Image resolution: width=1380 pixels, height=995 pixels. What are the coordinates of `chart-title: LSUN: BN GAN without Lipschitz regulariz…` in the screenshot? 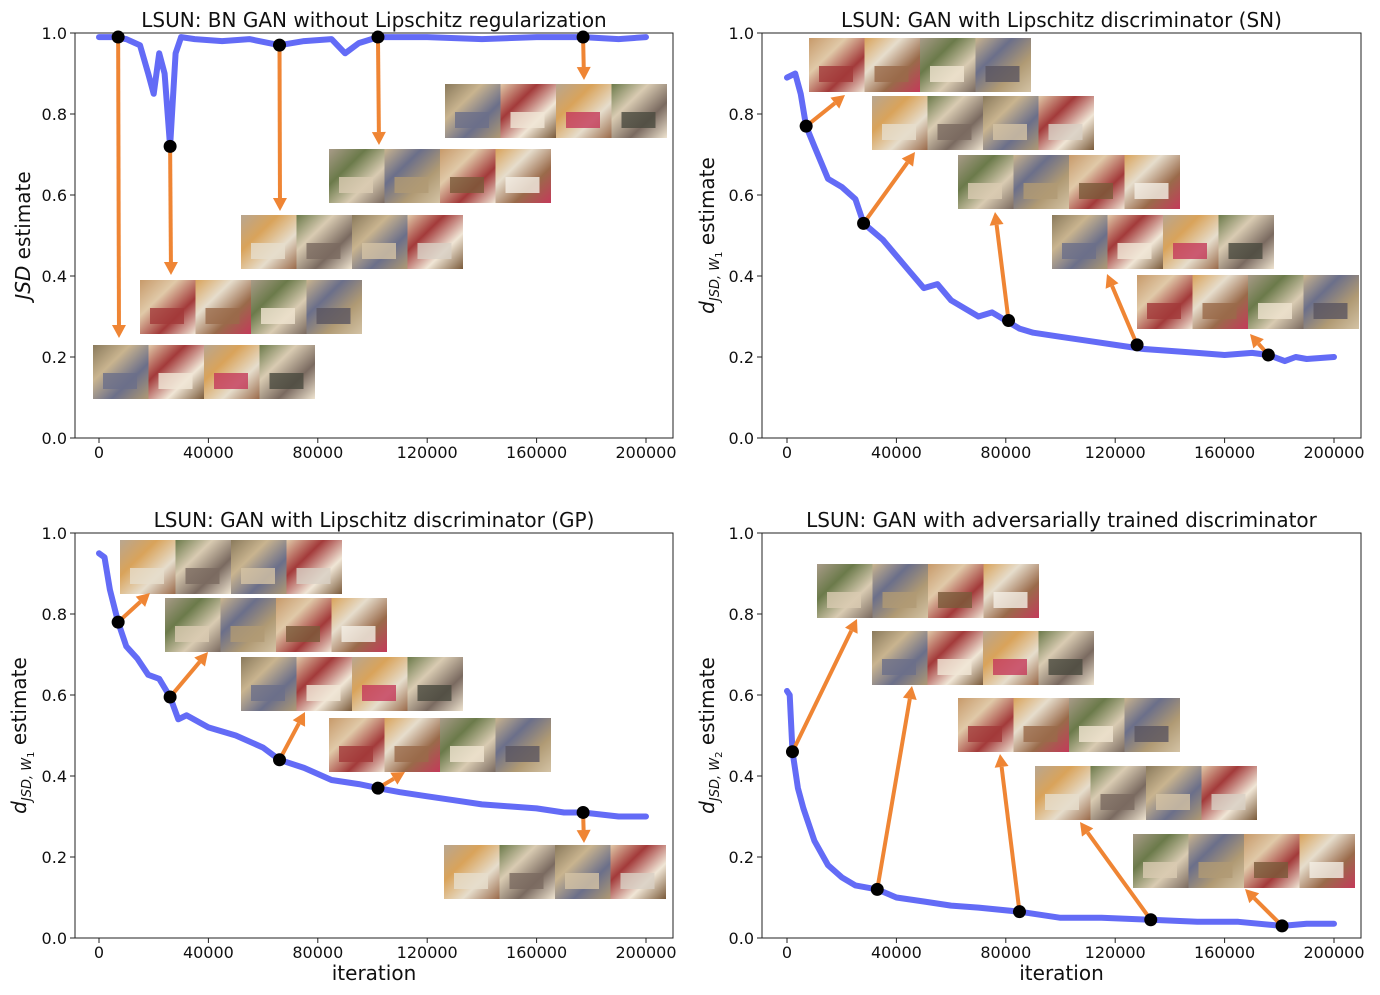 It's located at (373, 20).